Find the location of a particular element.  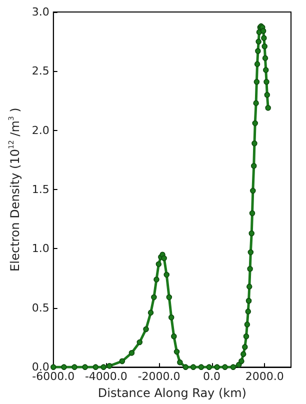

x-tick-label: -2000.0 is located at coordinates (159, 377).